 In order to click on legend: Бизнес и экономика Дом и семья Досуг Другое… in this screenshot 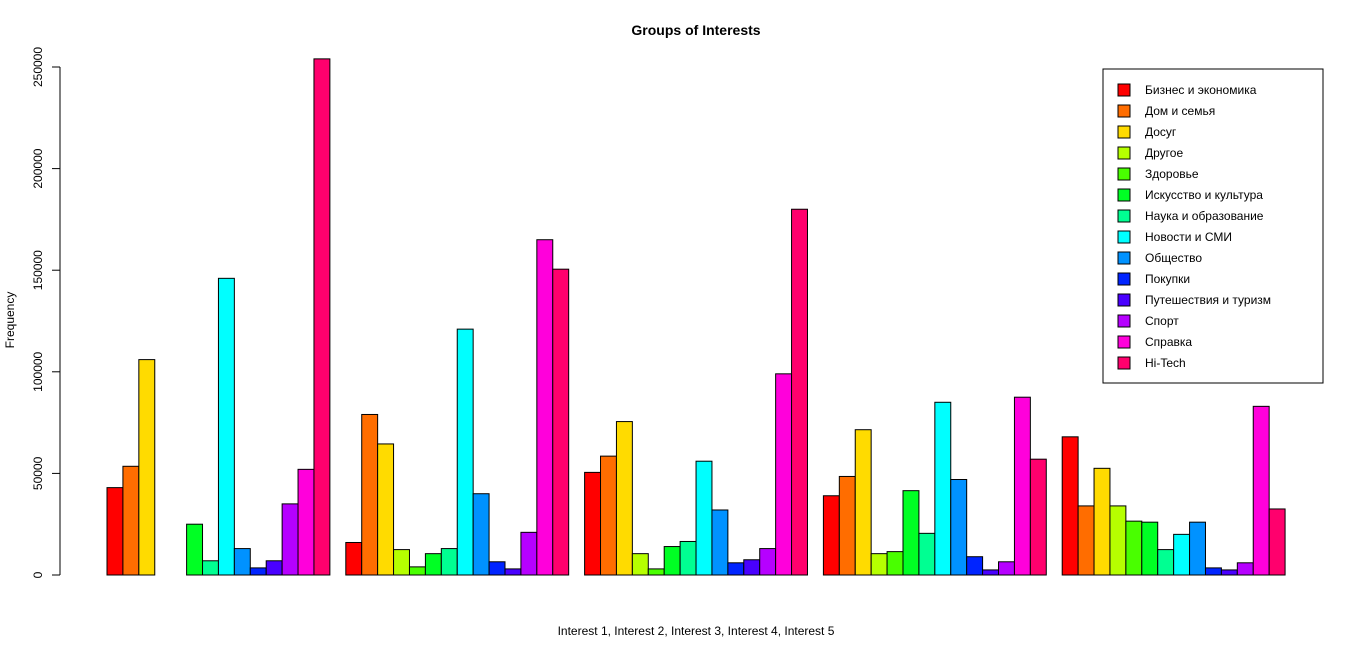, I will do `click(1213, 226)`.